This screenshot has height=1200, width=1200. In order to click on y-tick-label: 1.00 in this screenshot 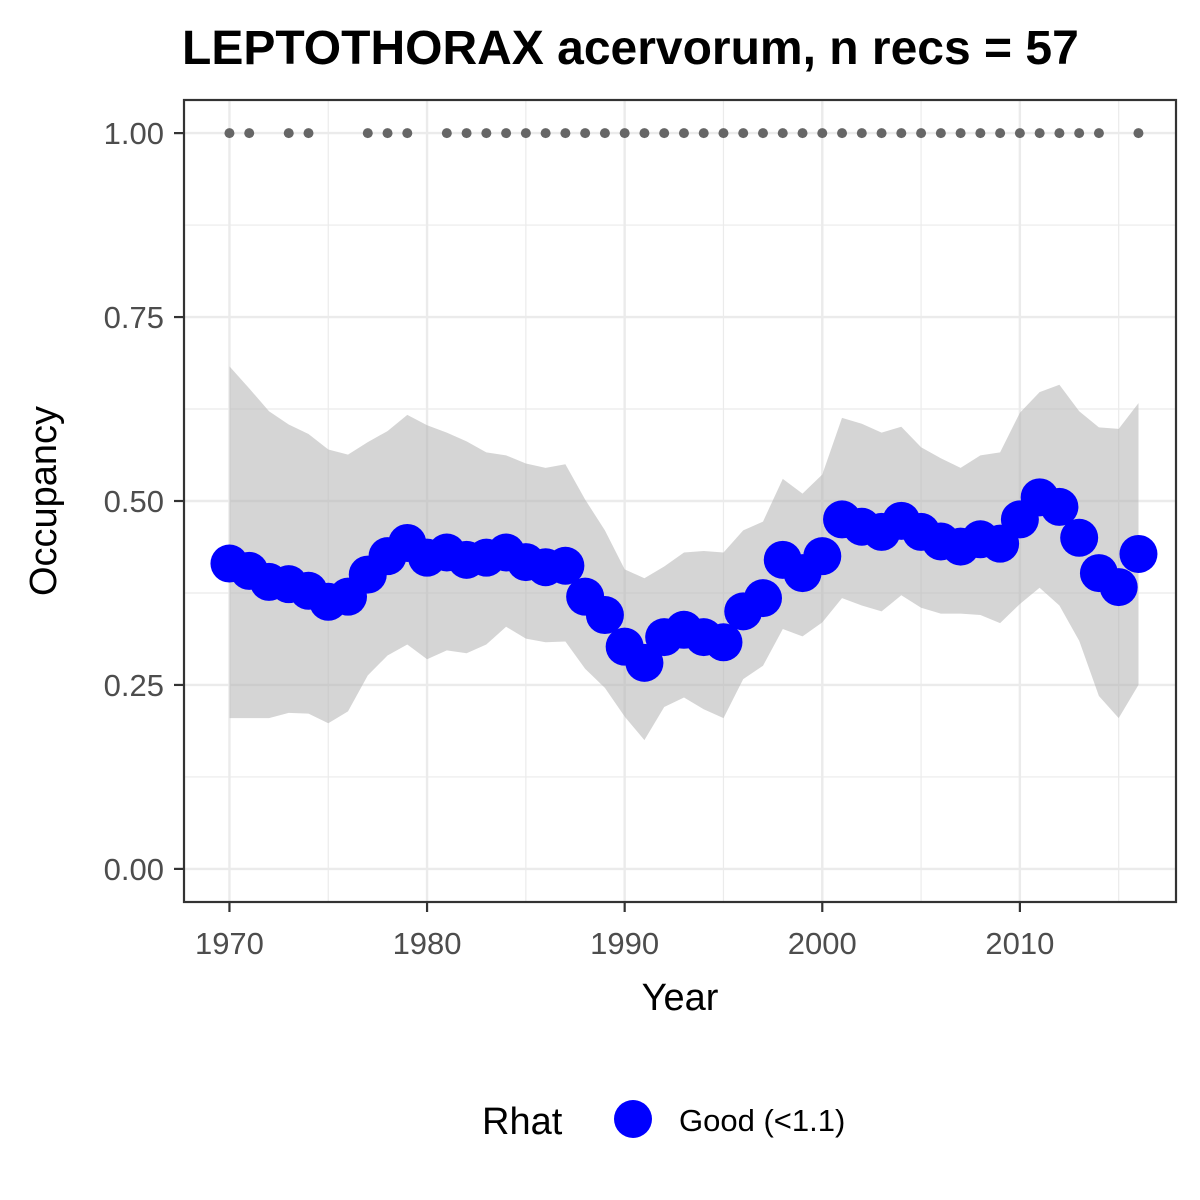, I will do `click(134, 133)`.